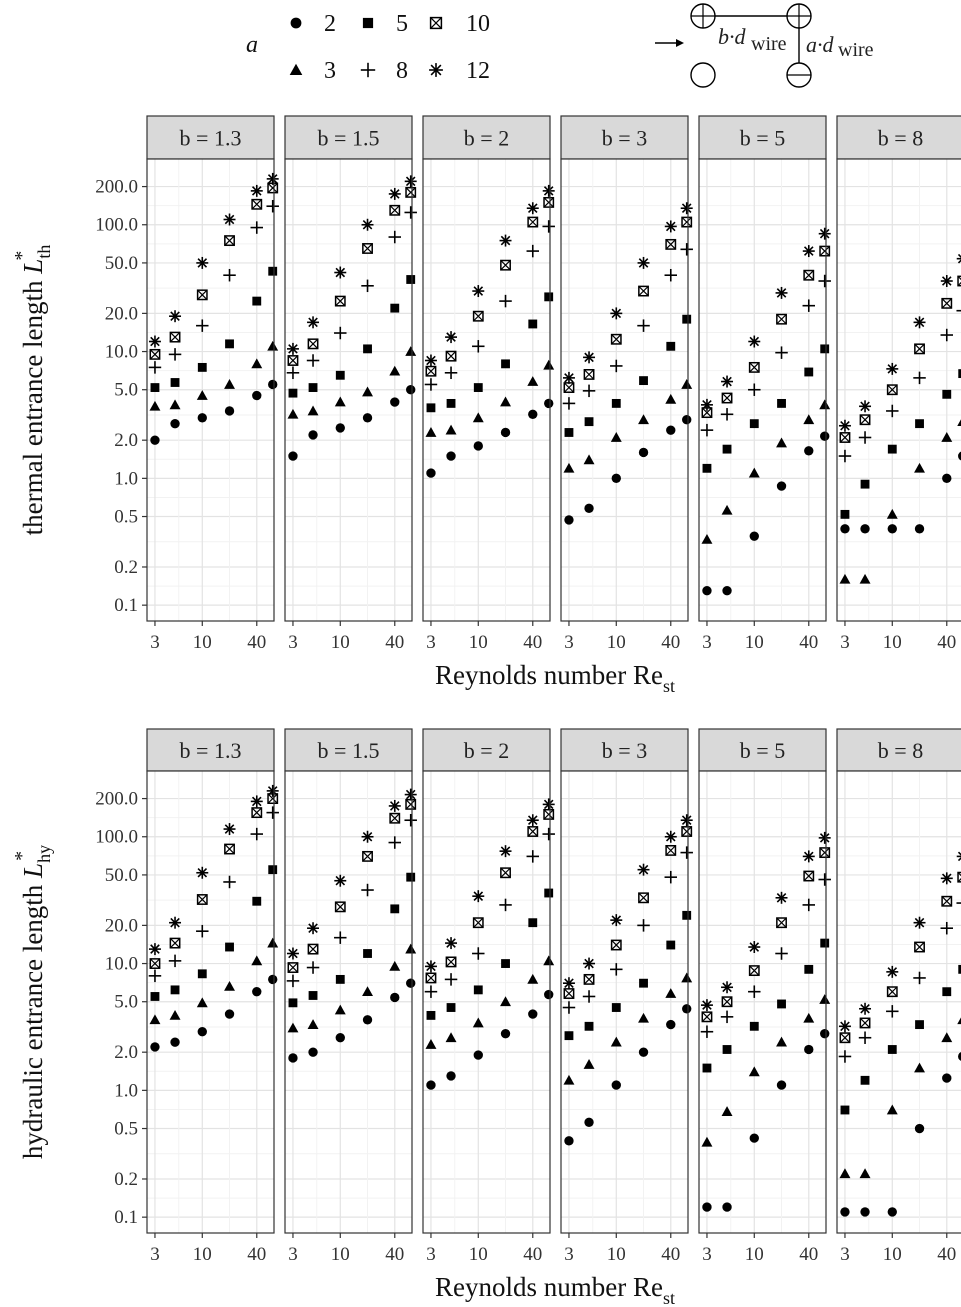 This screenshot has height=1307, width=961. I want to click on point-a8-re10, so click(892, 1011).